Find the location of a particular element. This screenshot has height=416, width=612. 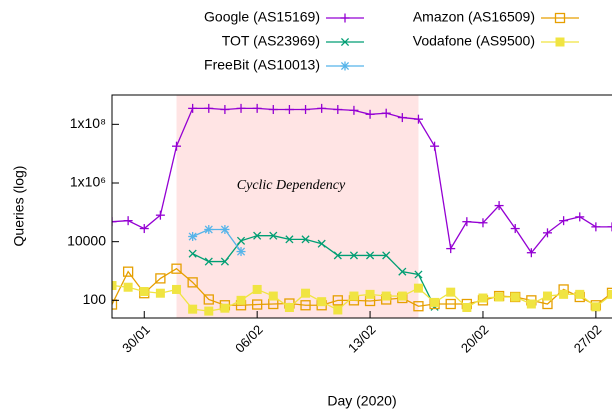

y-tick-label: 100 is located at coordinates (95, 299).